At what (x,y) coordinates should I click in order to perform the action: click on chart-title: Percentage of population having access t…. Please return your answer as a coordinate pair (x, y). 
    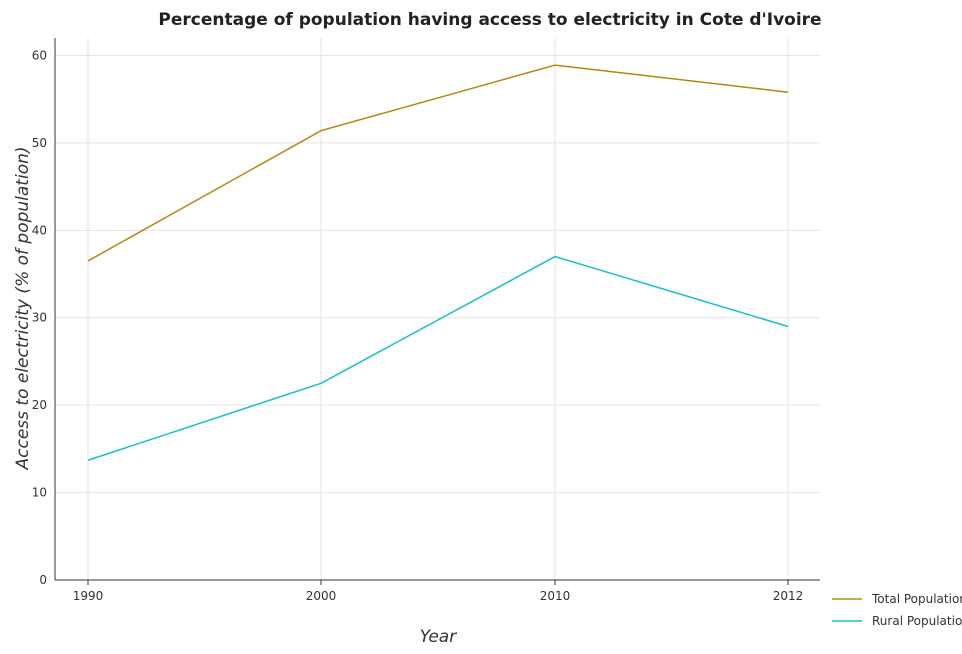
    Looking at the image, I should click on (489, 20).